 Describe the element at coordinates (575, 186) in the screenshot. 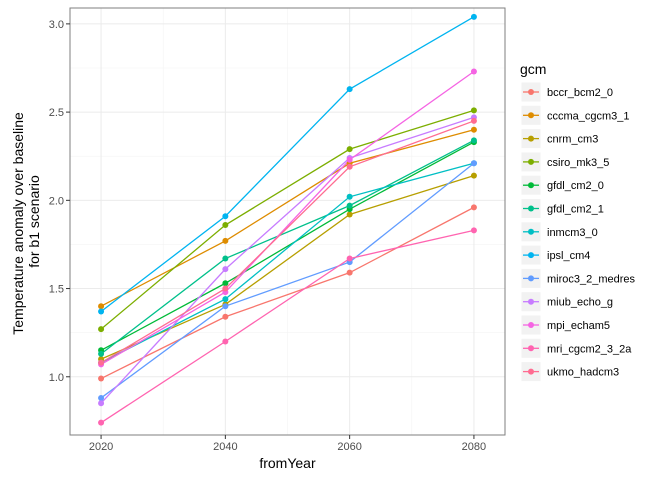

I see `legend-label: gfdl_cm2_0` at that location.